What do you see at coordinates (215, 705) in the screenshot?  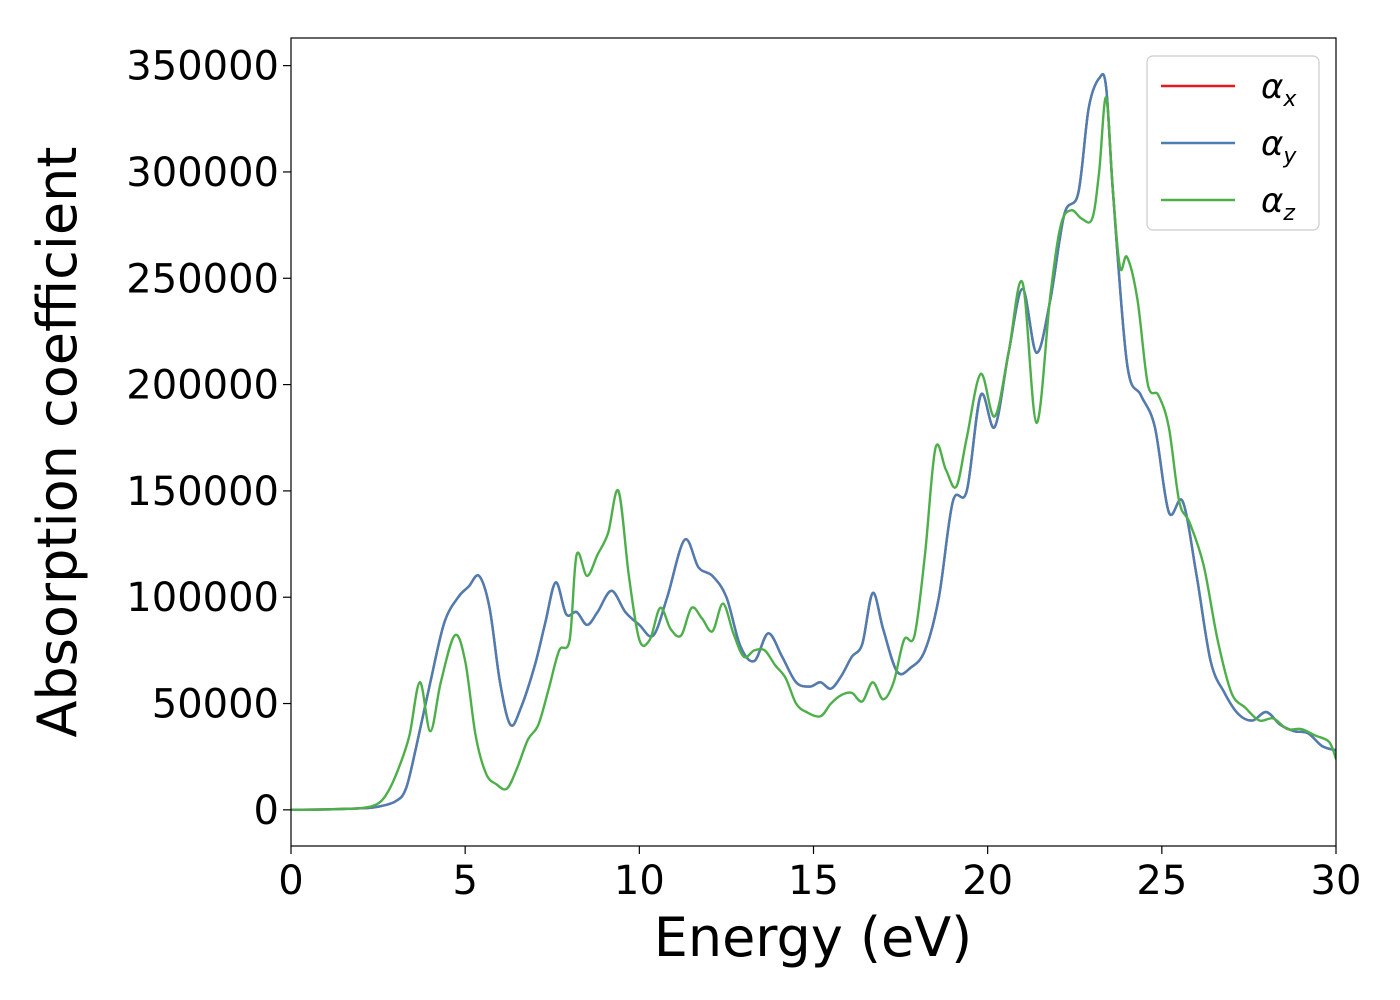 I see `y-tick-label: 50000` at bounding box center [215, 705].